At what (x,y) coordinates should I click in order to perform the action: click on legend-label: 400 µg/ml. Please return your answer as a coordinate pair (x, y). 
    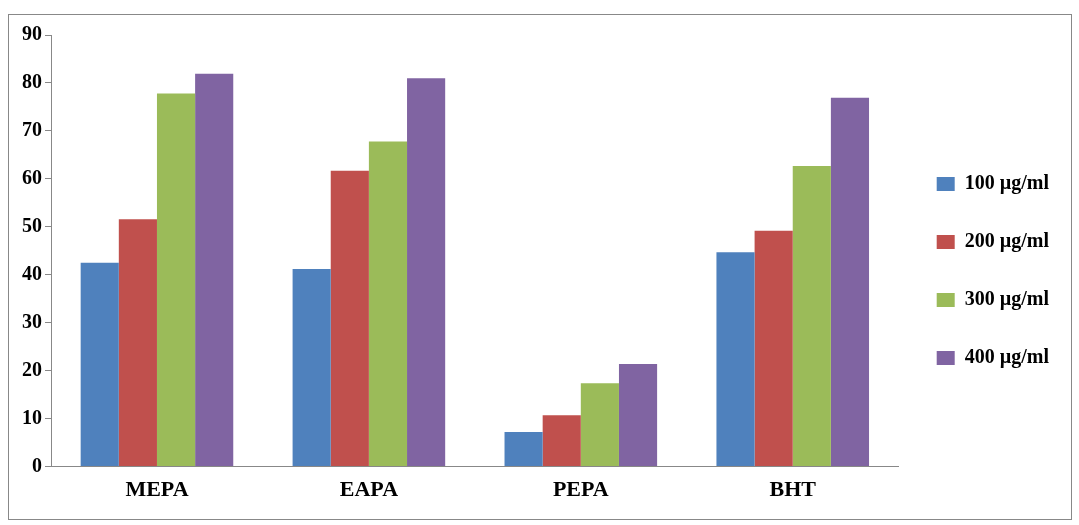
    Looking at the image, I should click on (1007, 357).